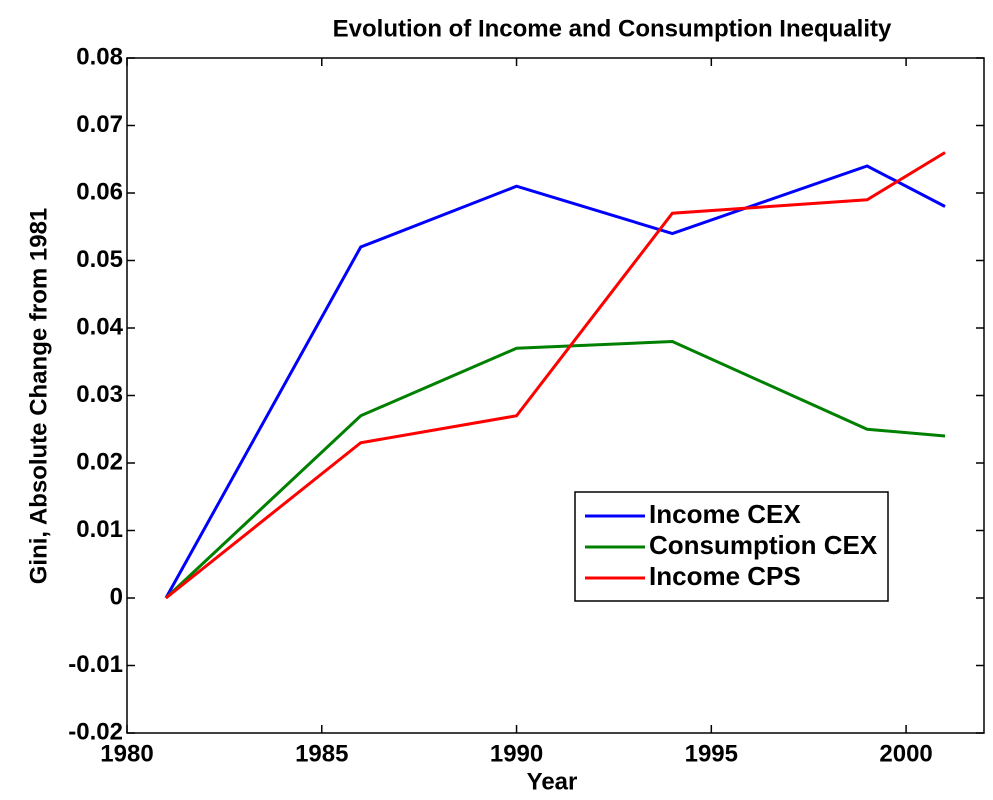 This screenshot has width=993, height=800. Describe the element at coordinates (905, 753) in the screenshot. I see `x-tick-label: 2000` at that location.